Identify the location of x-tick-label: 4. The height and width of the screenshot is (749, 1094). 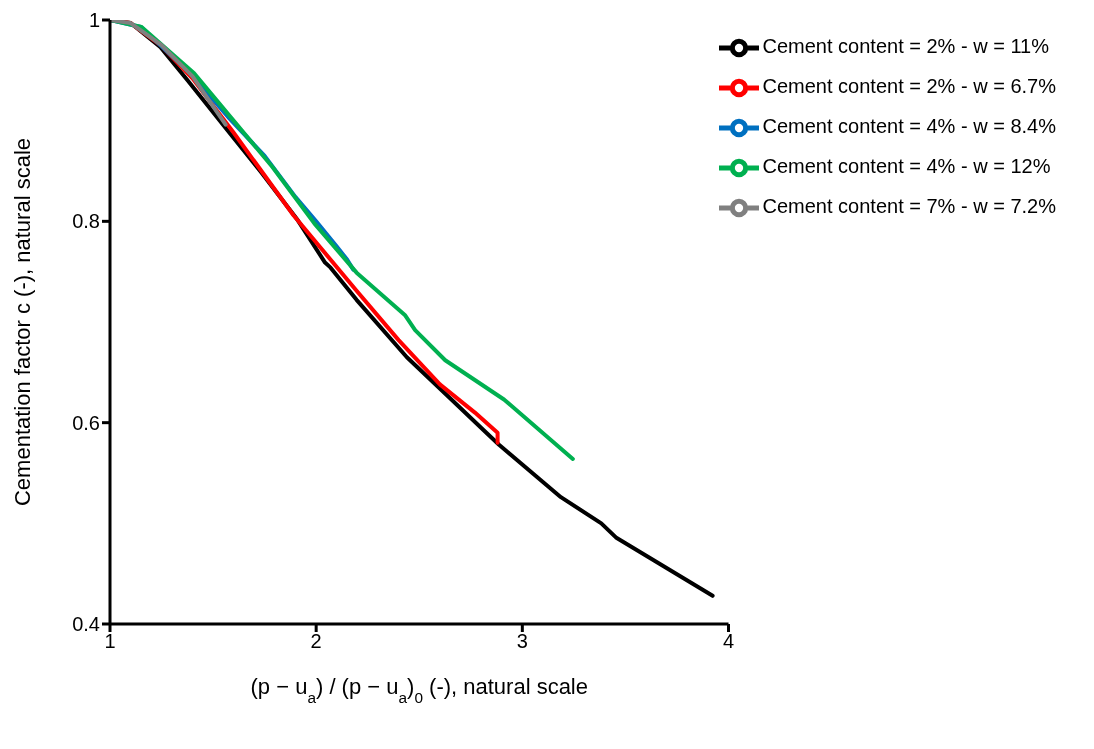
(728, 641).